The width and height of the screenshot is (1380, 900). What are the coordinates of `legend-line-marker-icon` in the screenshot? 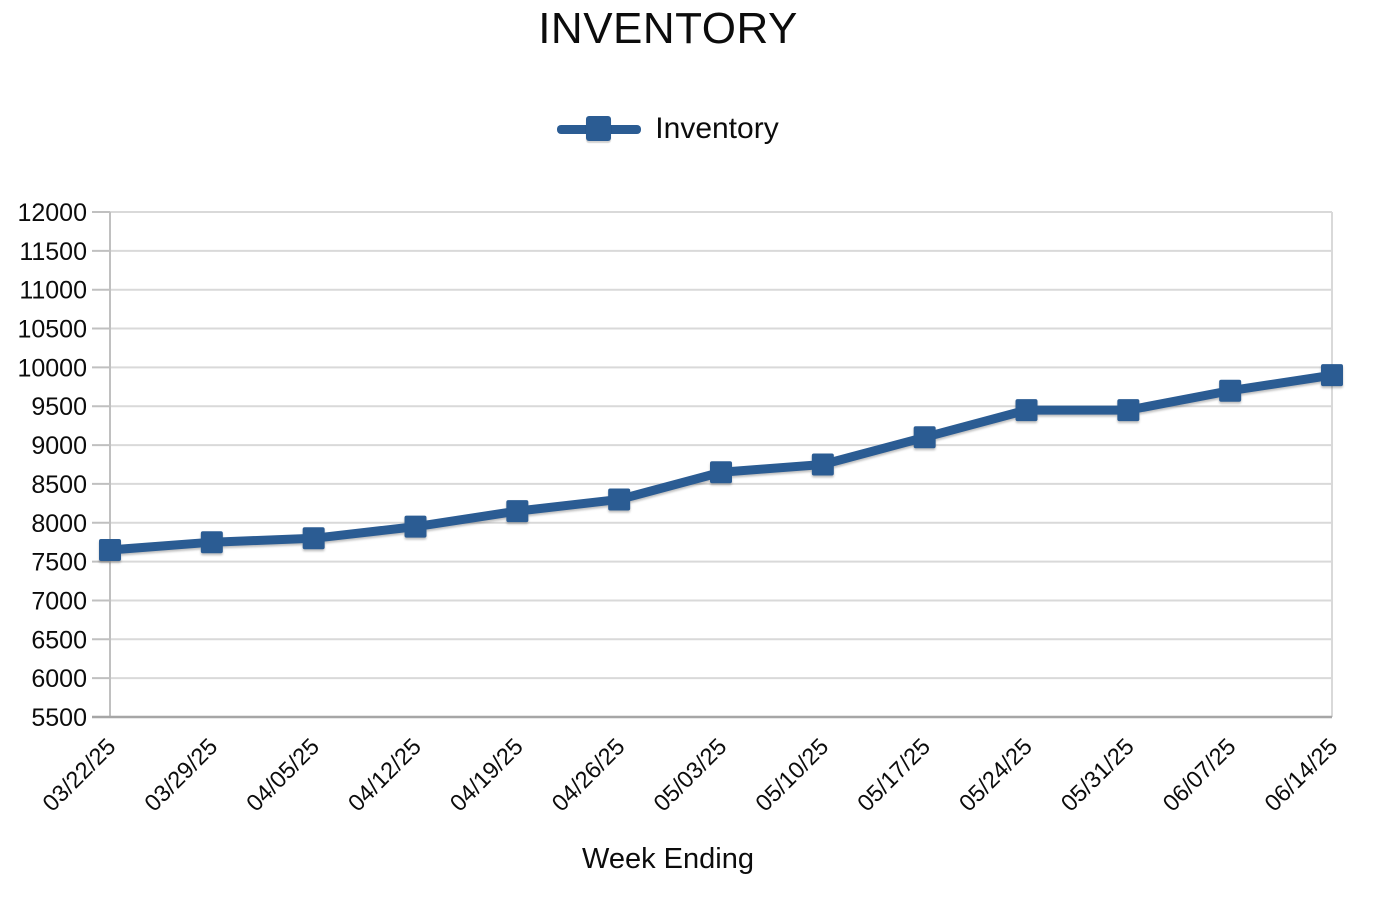 It's located at (599, 128).